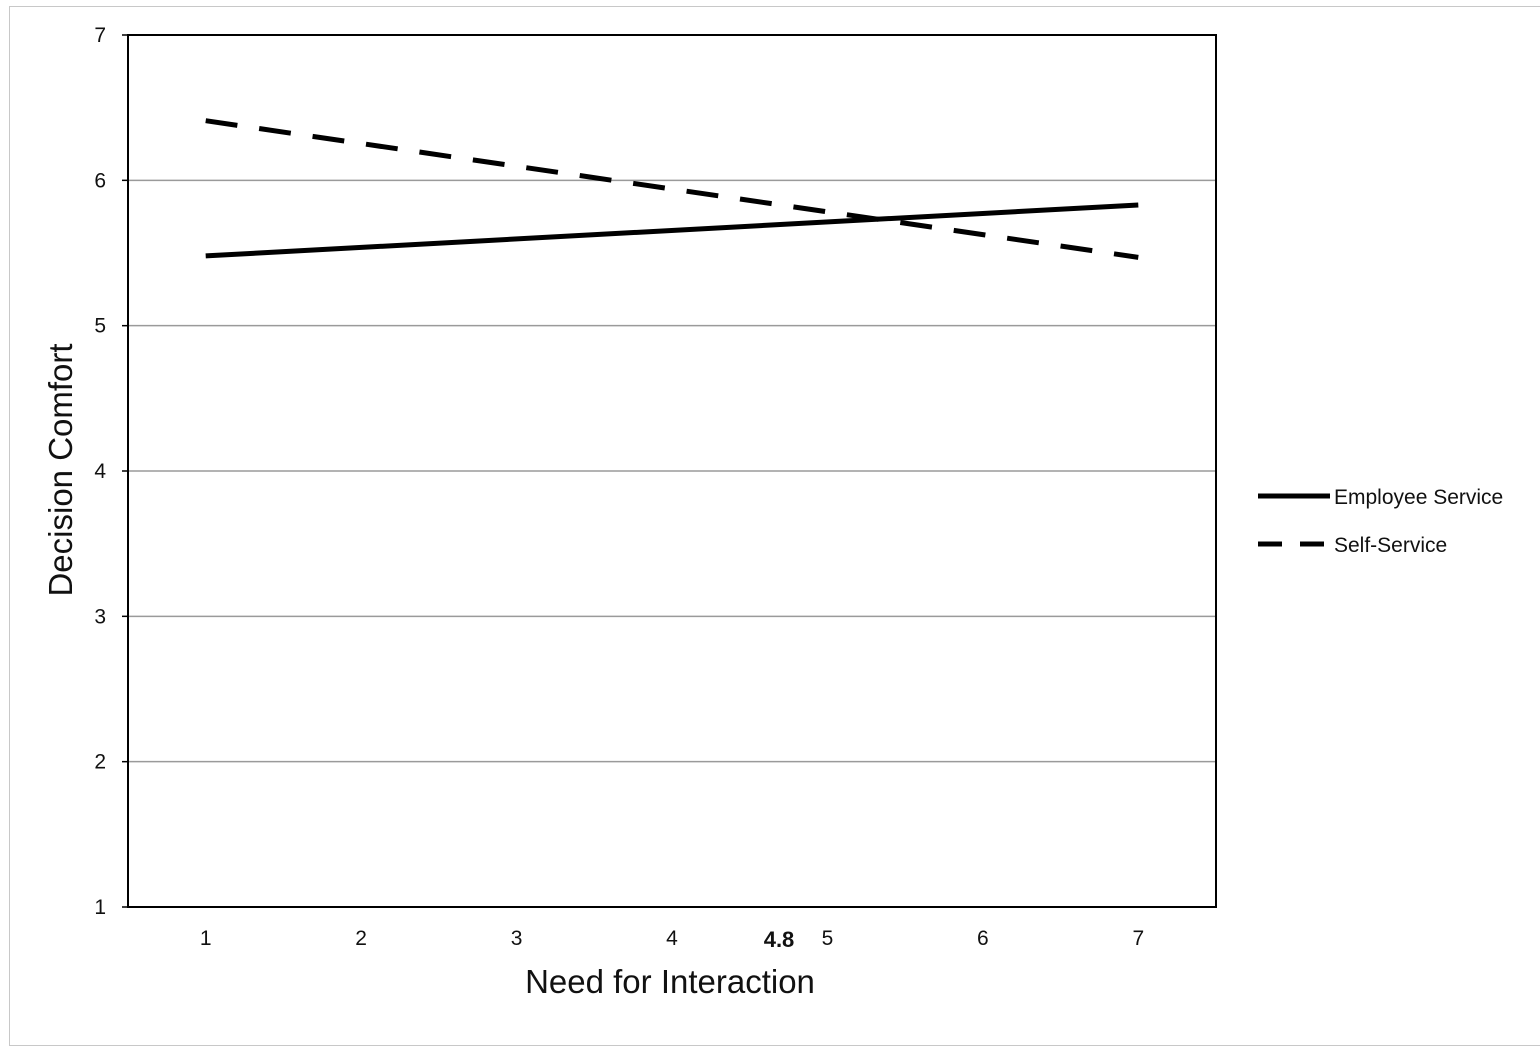  What do you see at coordinates (100, 471) in the screenshot?
I see `y-tick-label-4: 4` at bounding box center [100, 471].